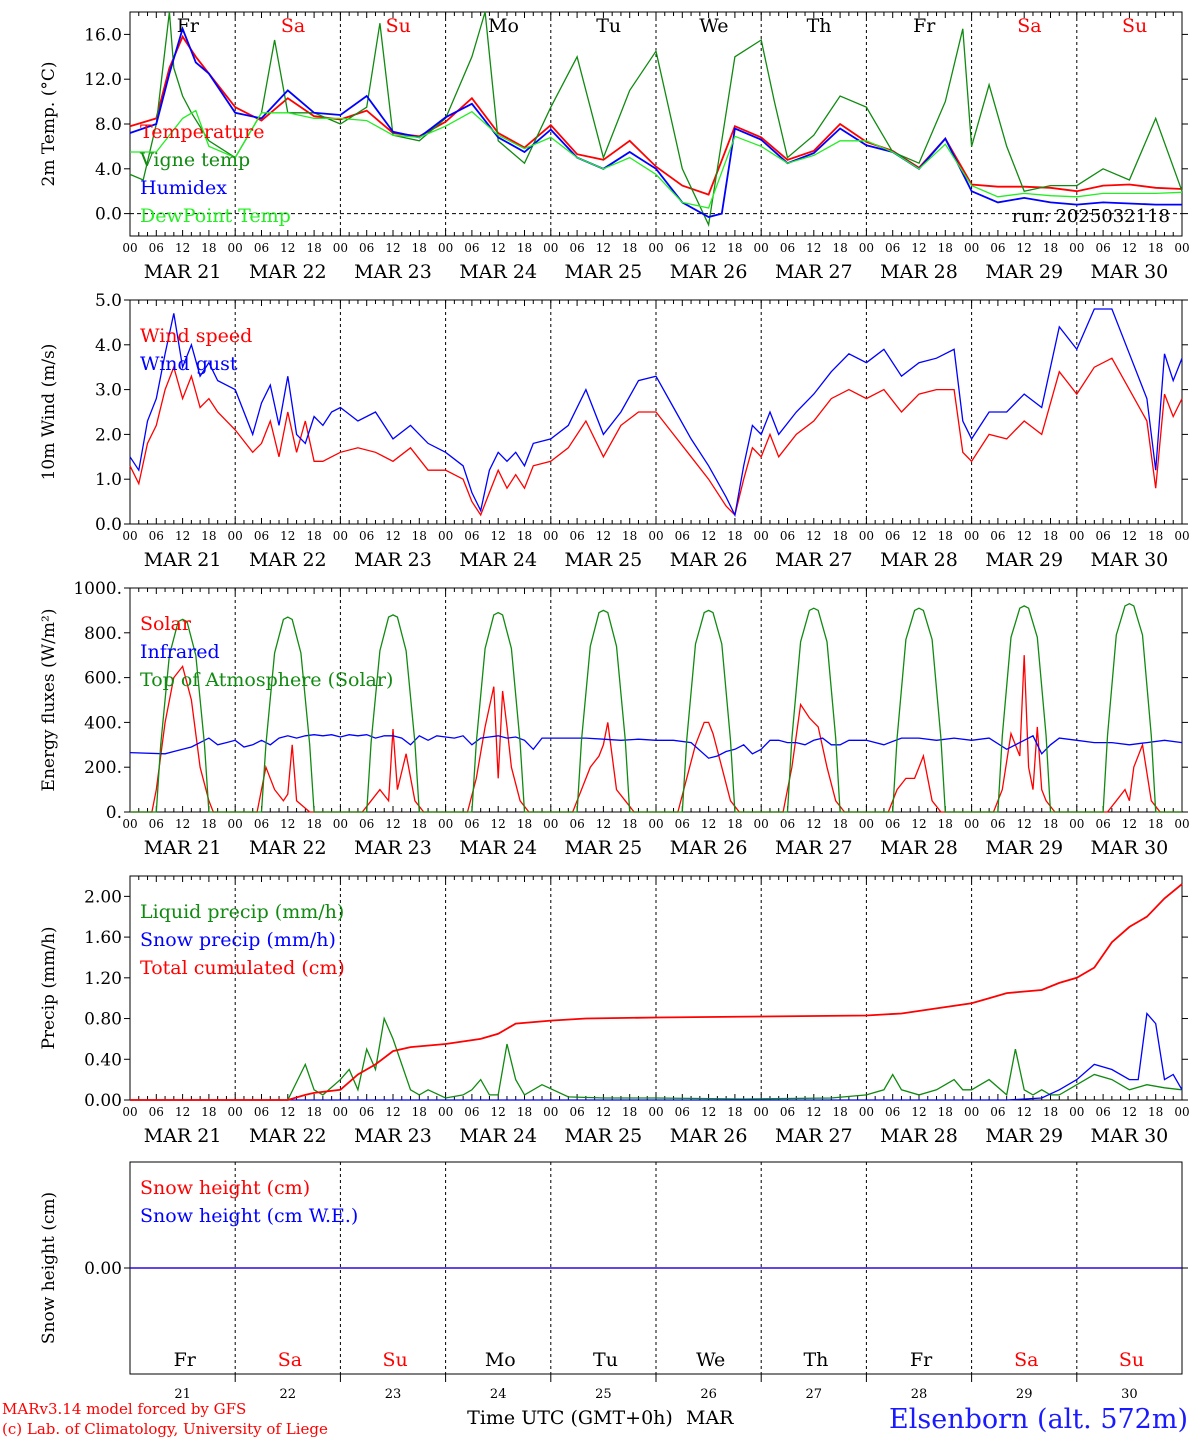  Describe the element at coordinates (570, 1418) in the screenshot. I see `x-axis-label: Time UTC (GMT+0h)` at that location.